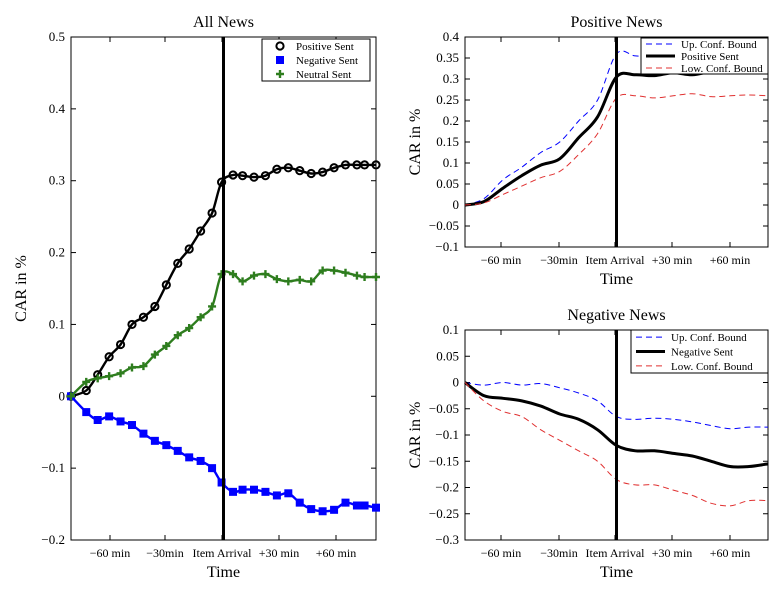 The image size is (782, 594). What do you see at coordinates (447, 99) in the screenshot?
I see `y-tick-label: 0.25` at bounding box center [447, 99].